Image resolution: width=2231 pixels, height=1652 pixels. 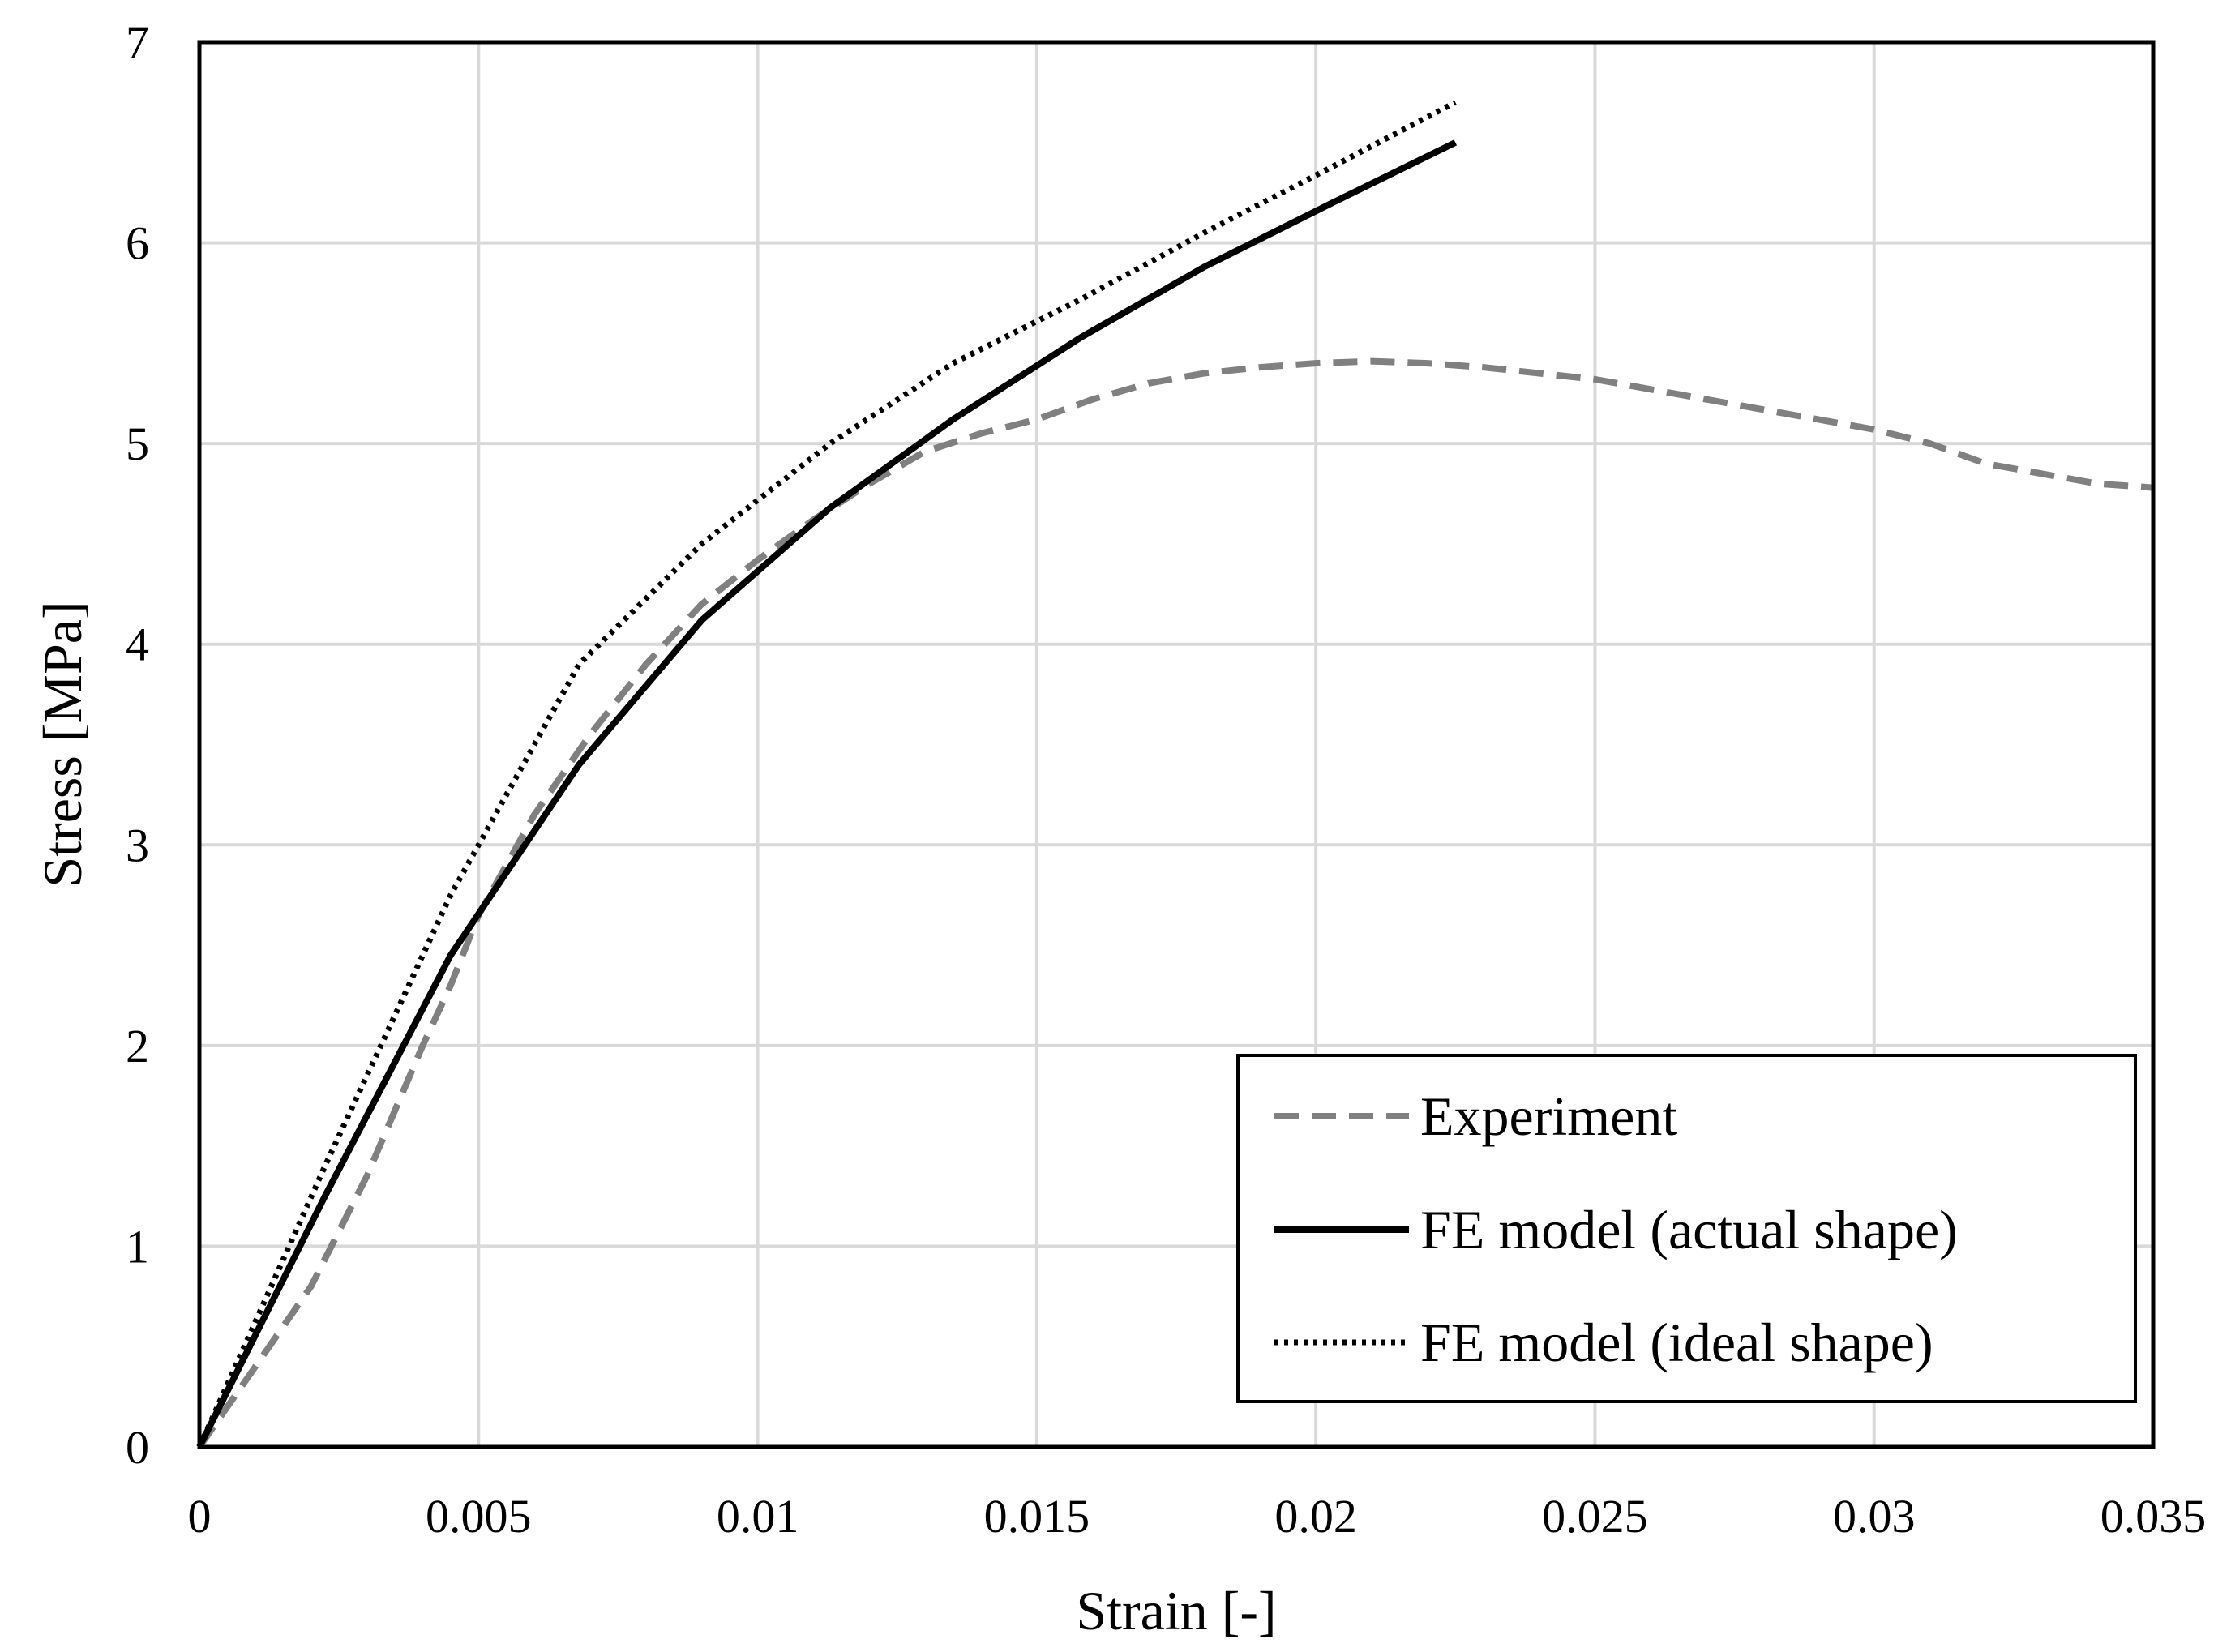 What do you see at coordinates (479, 1517) in the screenshot?
I see `x-tick-label: 0.005` at bounding box center [479, 1517].